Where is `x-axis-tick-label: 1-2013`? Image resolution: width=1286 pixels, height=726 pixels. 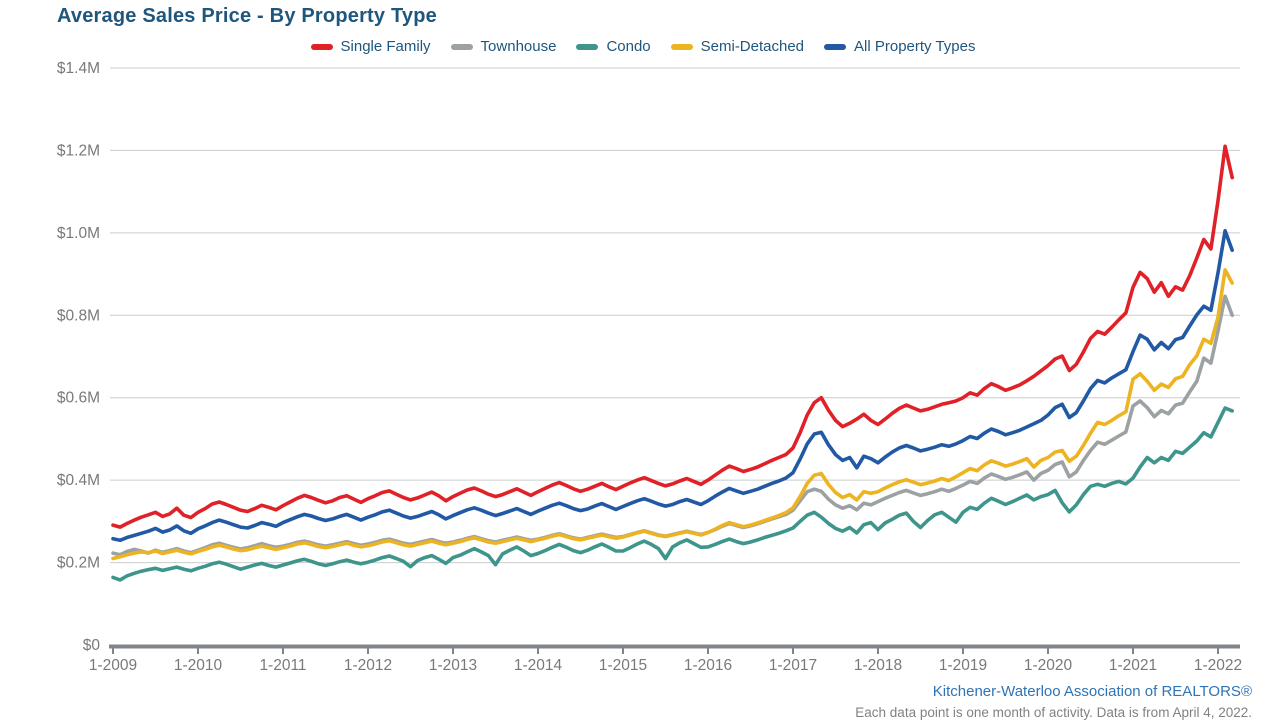 x-axis-tick-label: 1-2013 is located at coordinates (453, 665).